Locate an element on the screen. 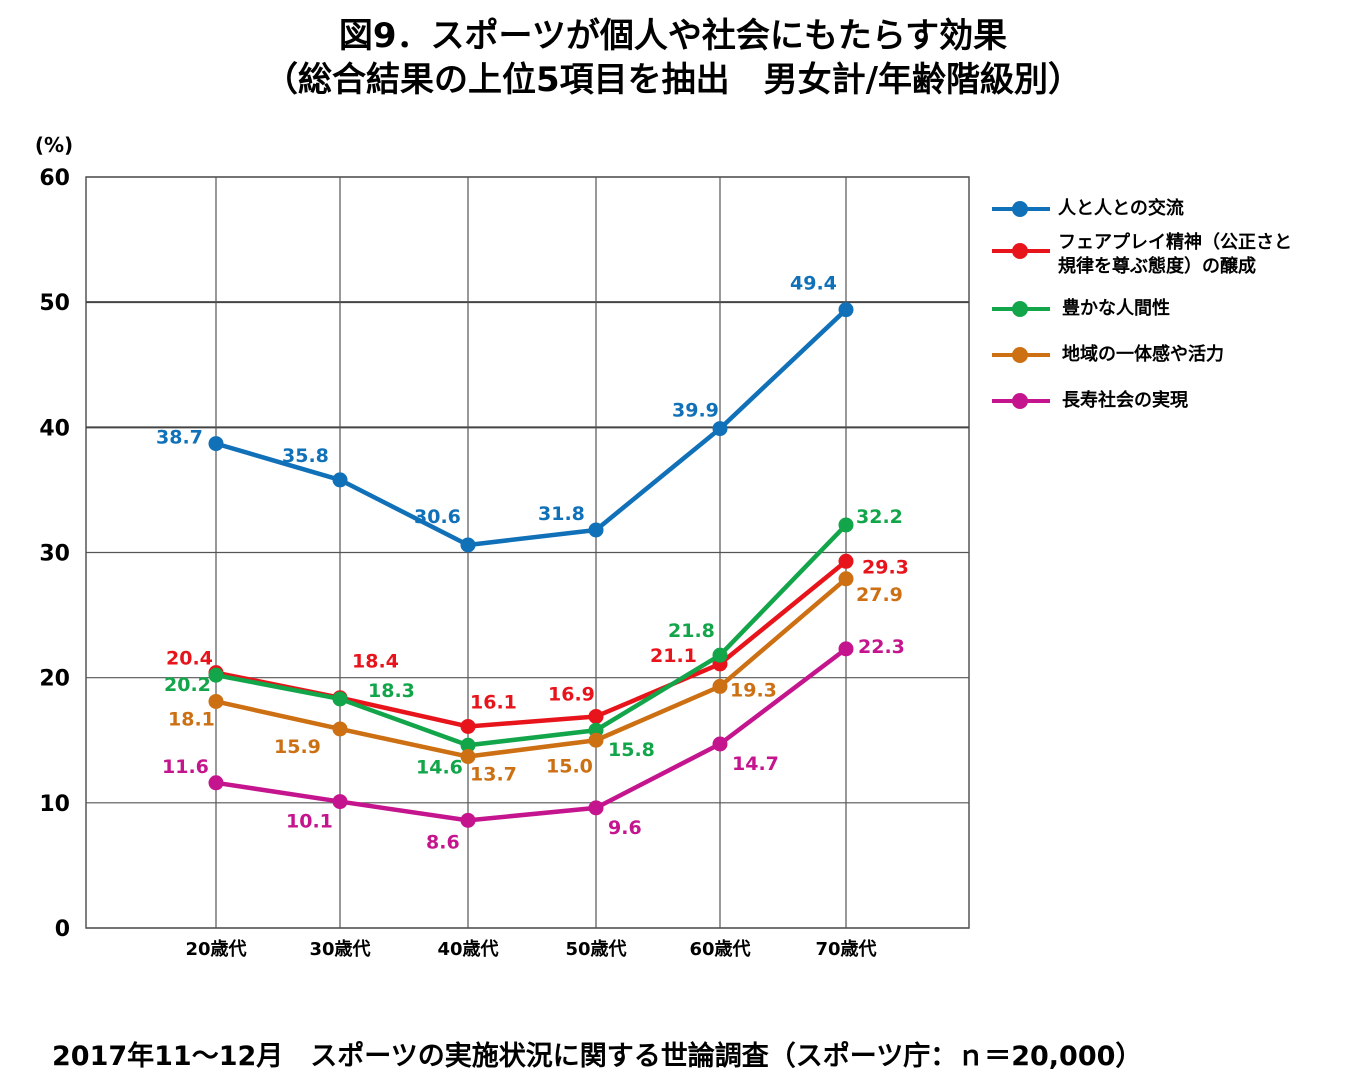 The height and width of the screenshot is (1090, 1346). x-axis-ticks: 20歳代 30歳代 40歳代 50歳代 60歳代 70歳代 is located at coordinates (530, 949).